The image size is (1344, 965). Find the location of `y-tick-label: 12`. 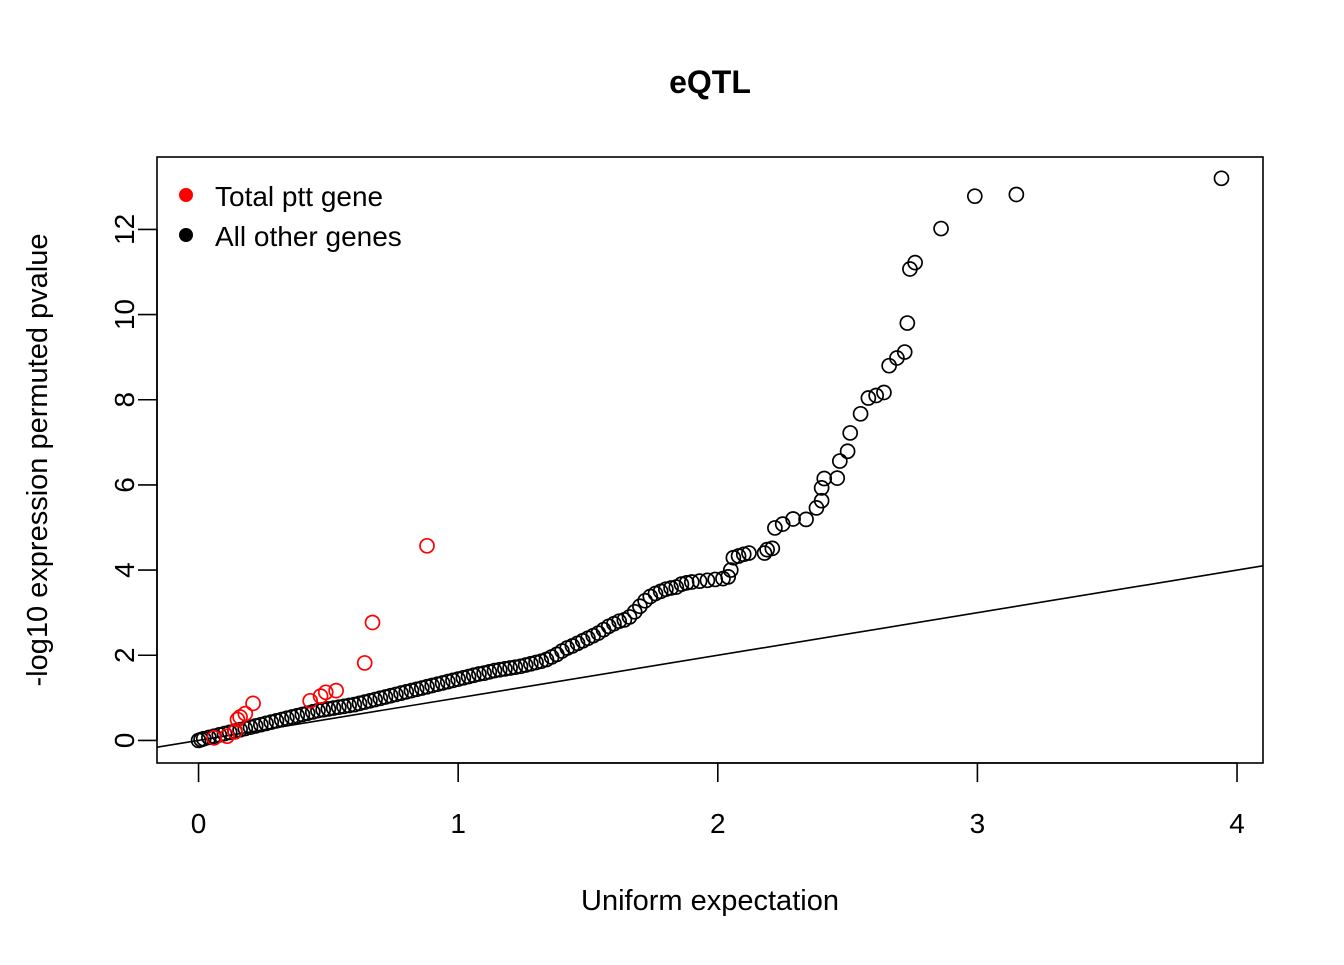

y-tick-label: 12 is located at coordinates (124, 229).